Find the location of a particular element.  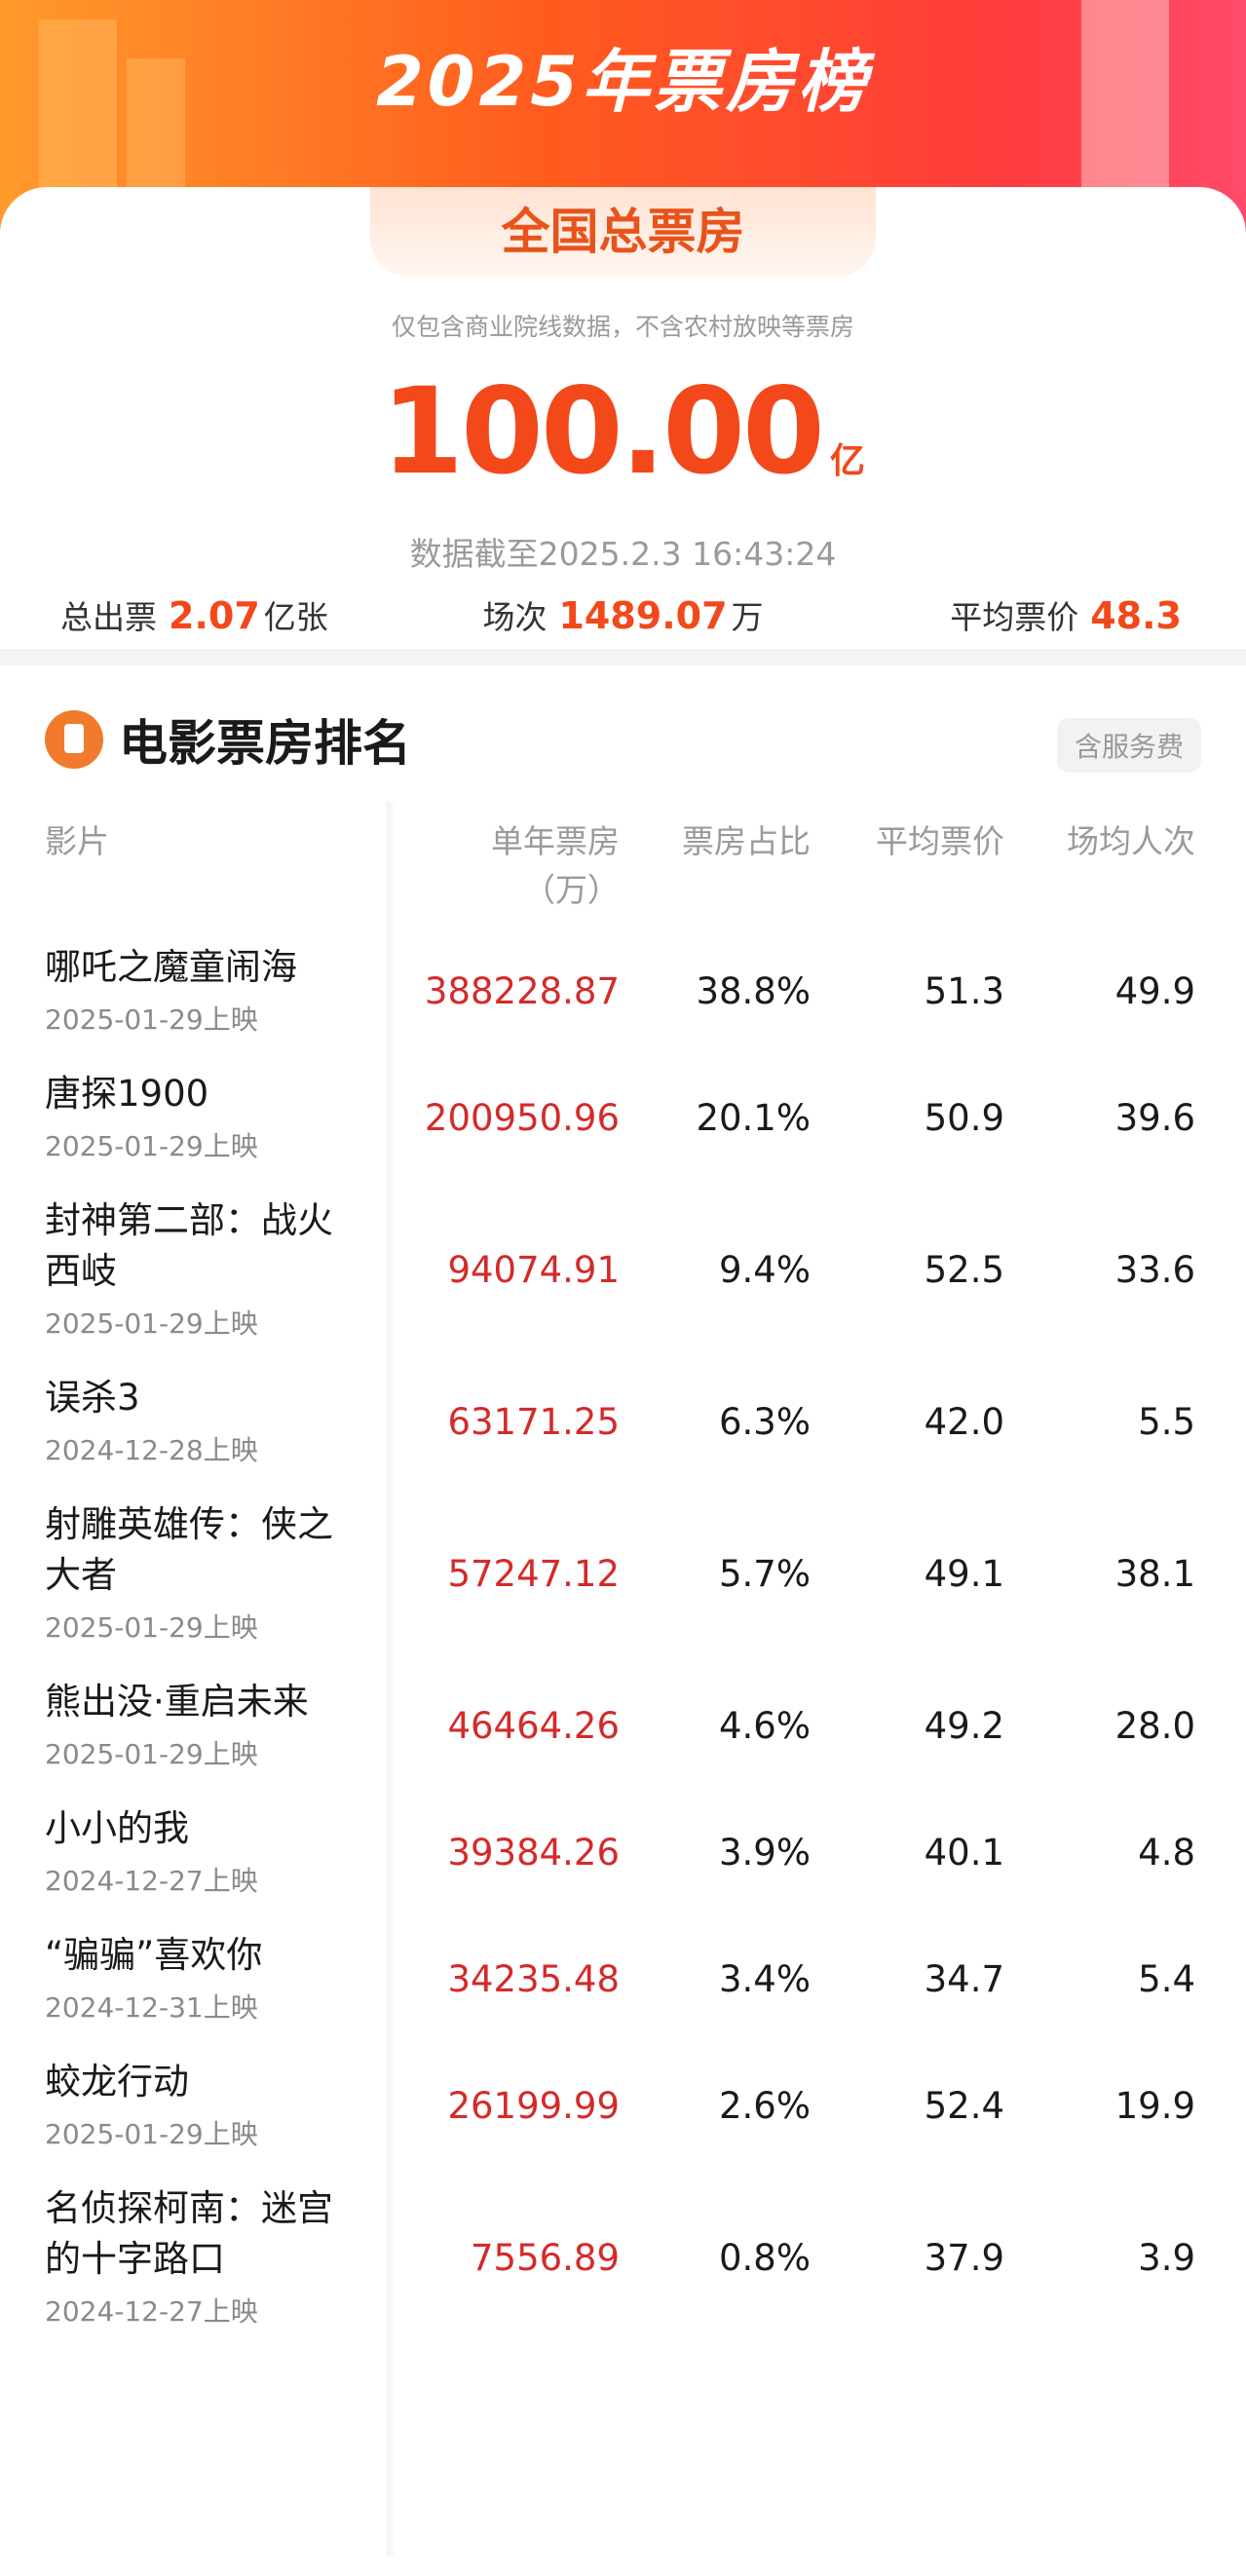

cell-box-office: 200950.96 is located at coordinates (522, 1118).